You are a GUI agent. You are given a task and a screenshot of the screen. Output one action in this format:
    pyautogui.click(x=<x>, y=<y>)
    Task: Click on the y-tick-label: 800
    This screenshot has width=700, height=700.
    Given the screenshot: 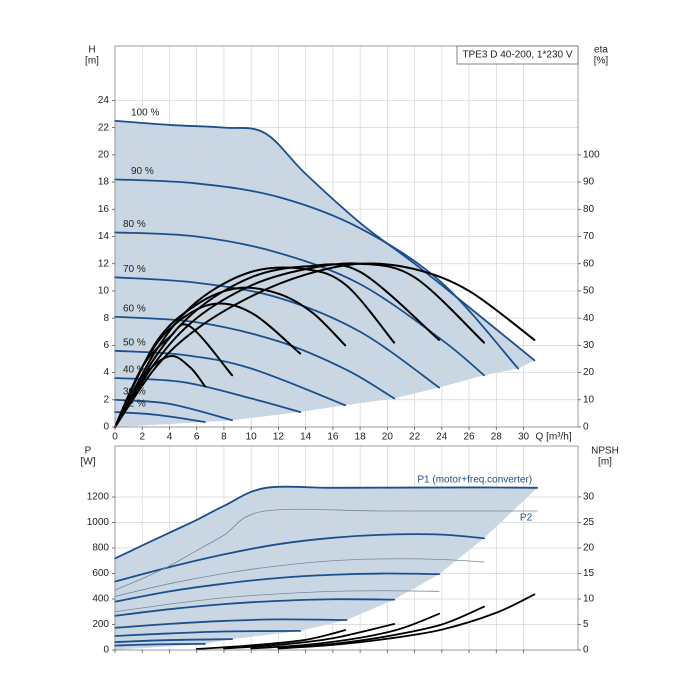 What is the action you would take?
    pyautogui.click(x=100, y=548)
    